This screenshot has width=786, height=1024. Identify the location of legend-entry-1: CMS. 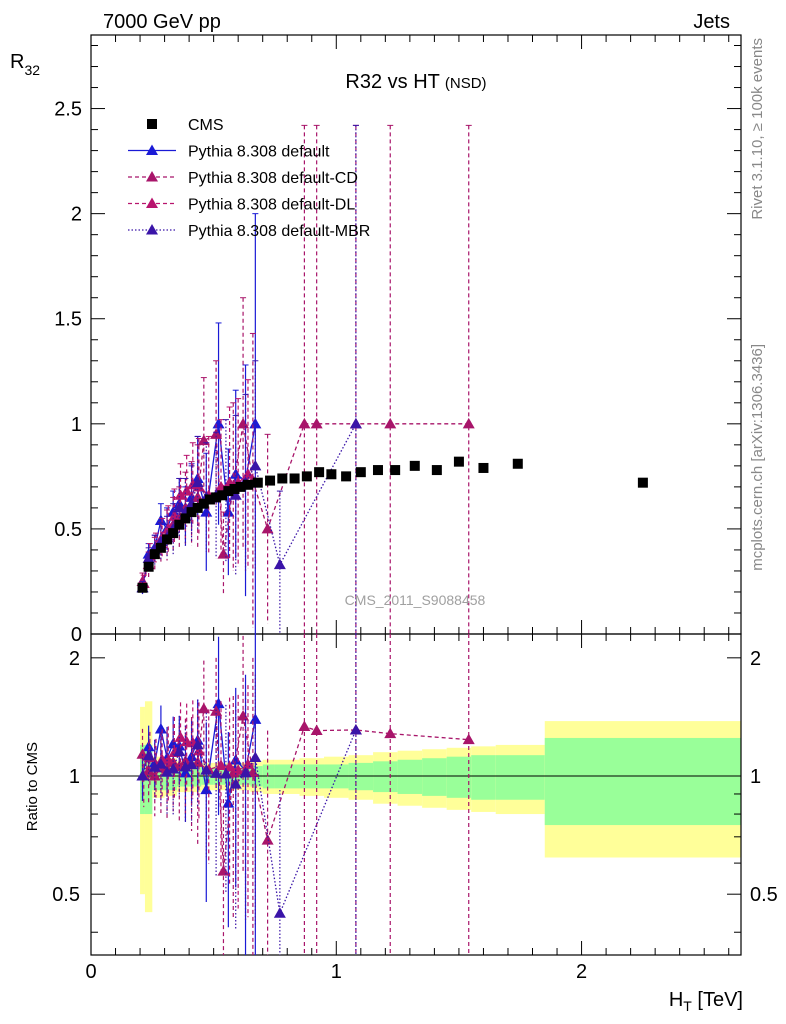
(185, 125).